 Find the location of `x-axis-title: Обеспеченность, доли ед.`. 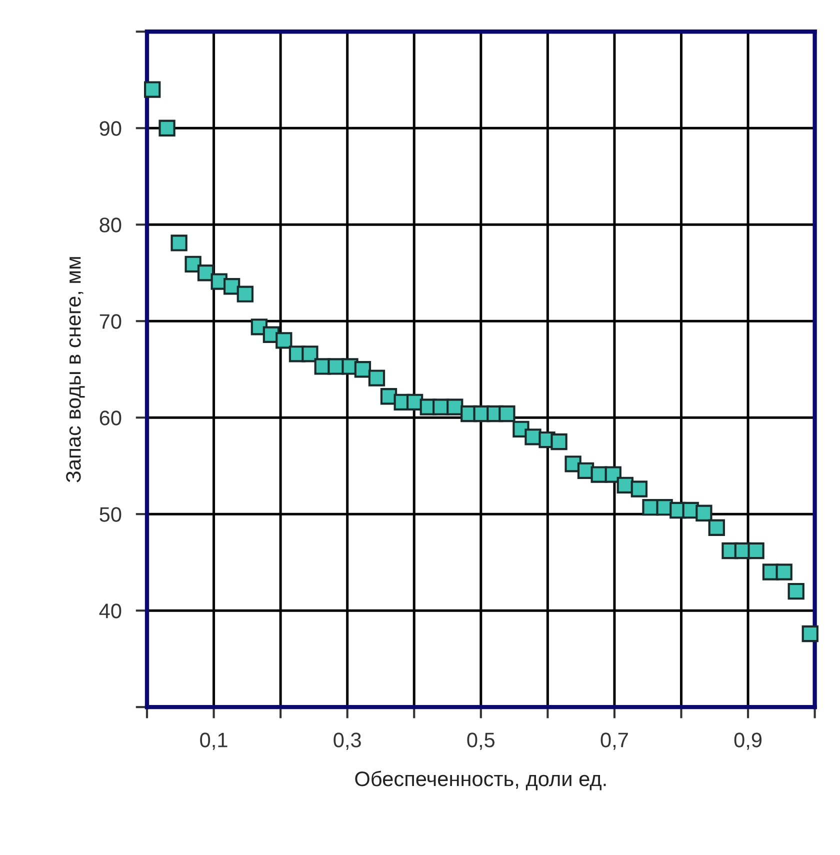

x-axis-title: Обеспеченность, доли ед. is located at coordinates (480, 780).